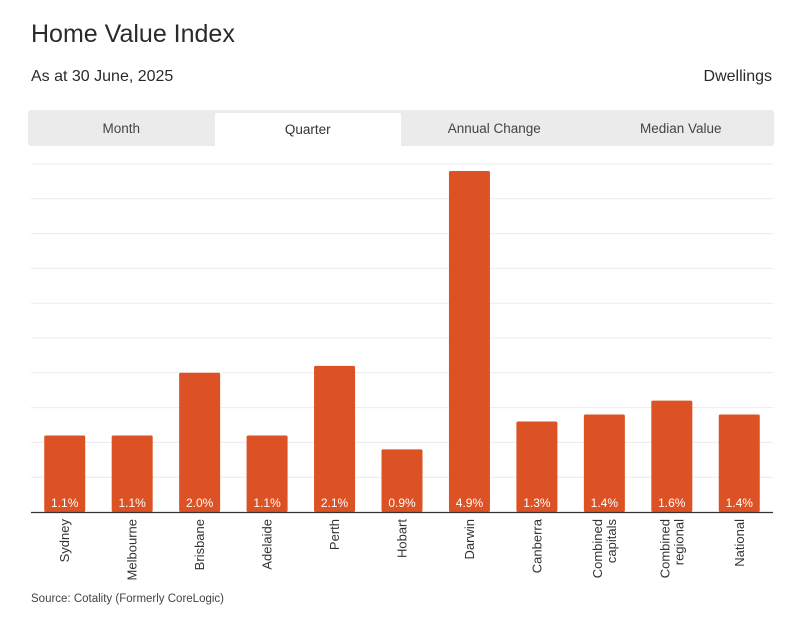 The width and height of the screenshot is (799, 621). Describe the element at coordinates (537, 503) in the screenshot. I see `data-label: 1.3%` at that location.